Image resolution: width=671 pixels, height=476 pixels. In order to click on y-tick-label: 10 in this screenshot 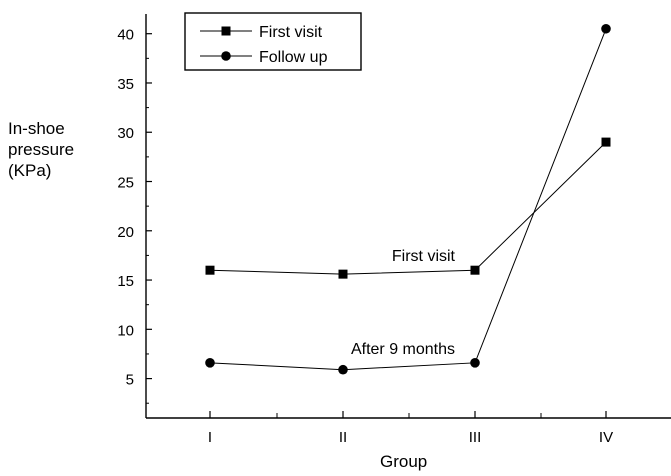, I will do `click(125, 330)`.